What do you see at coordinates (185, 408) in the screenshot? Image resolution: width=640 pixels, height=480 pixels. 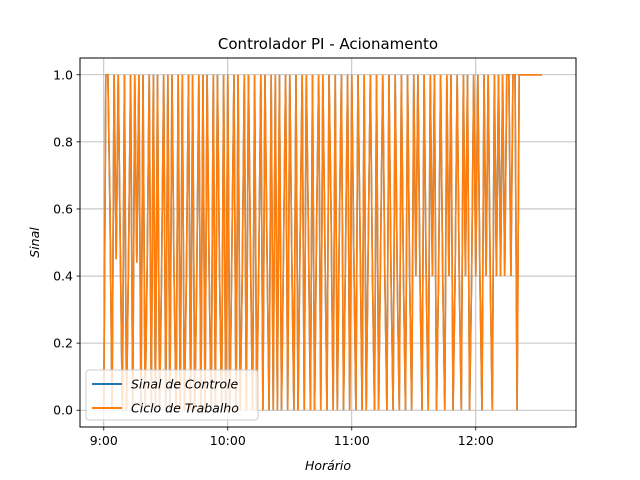 I see `legend-label-ciclo-de-trabalho: Ciclo de Trabalho` at bounding box center [185, 408].